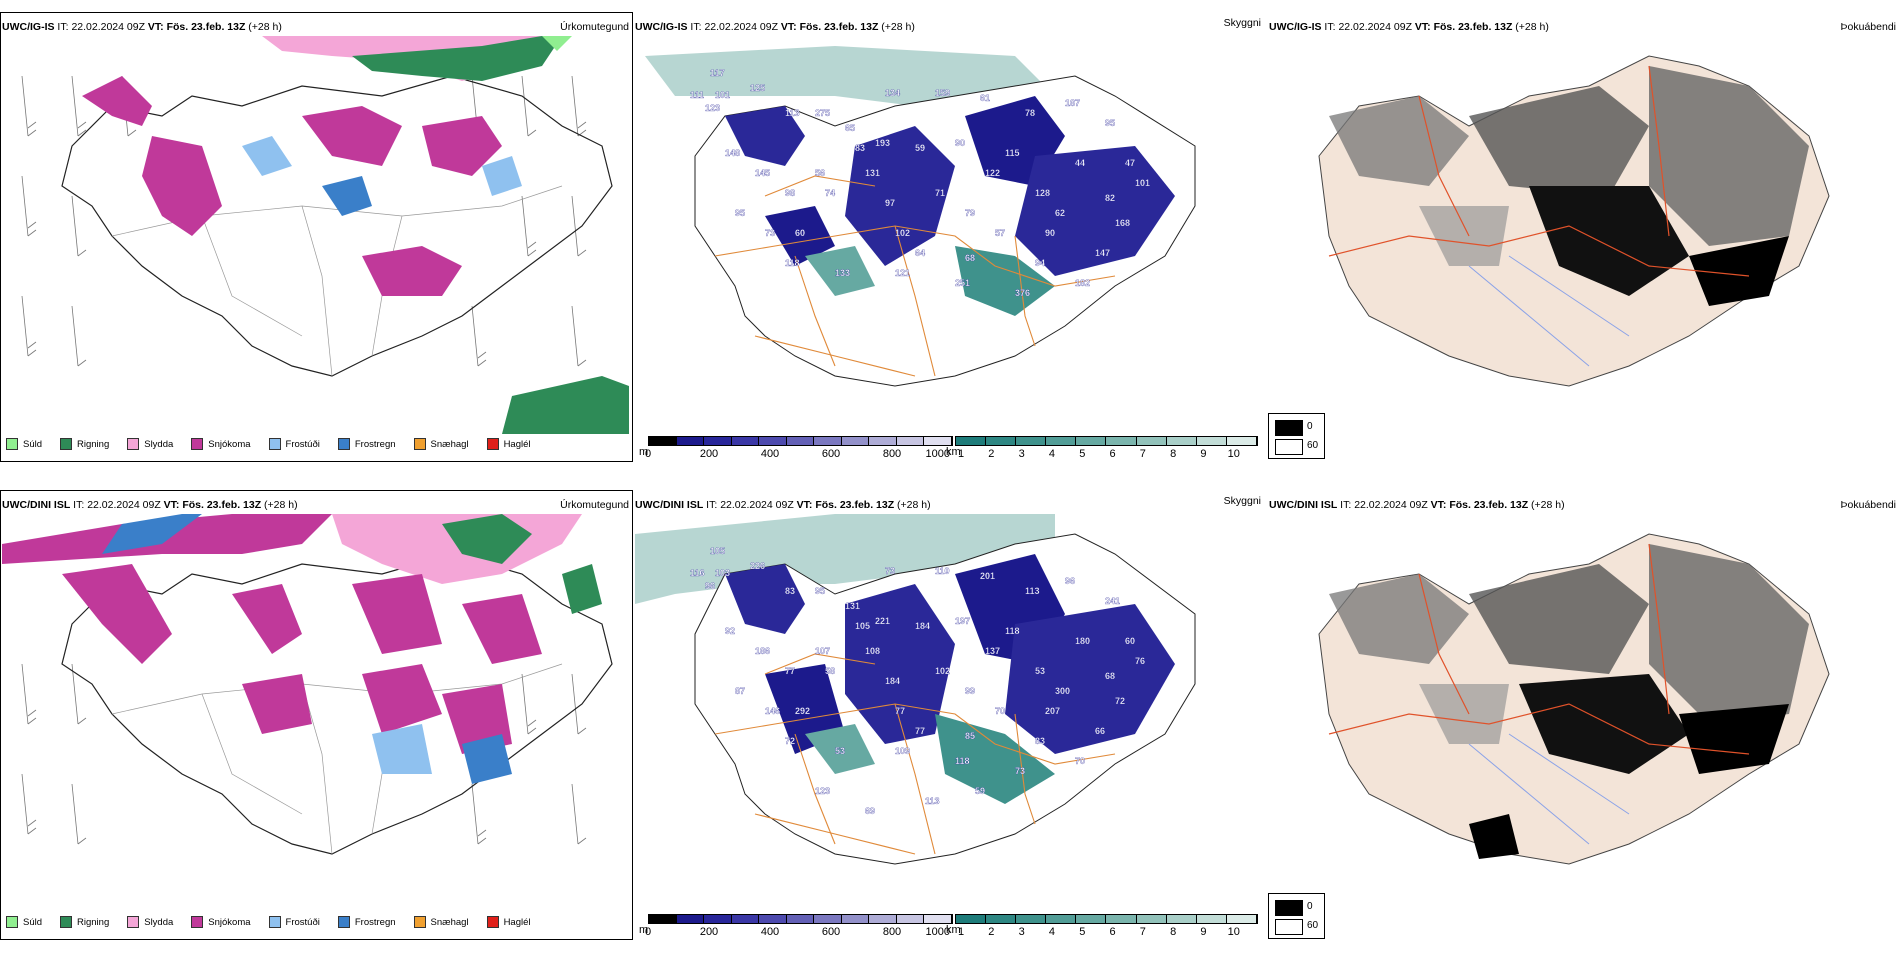 The image size is (1900, 960). What do you see at coordinates (942, 671) in the screenshot?
I see `visibility-label: 102` at bounding box center [942, 671].